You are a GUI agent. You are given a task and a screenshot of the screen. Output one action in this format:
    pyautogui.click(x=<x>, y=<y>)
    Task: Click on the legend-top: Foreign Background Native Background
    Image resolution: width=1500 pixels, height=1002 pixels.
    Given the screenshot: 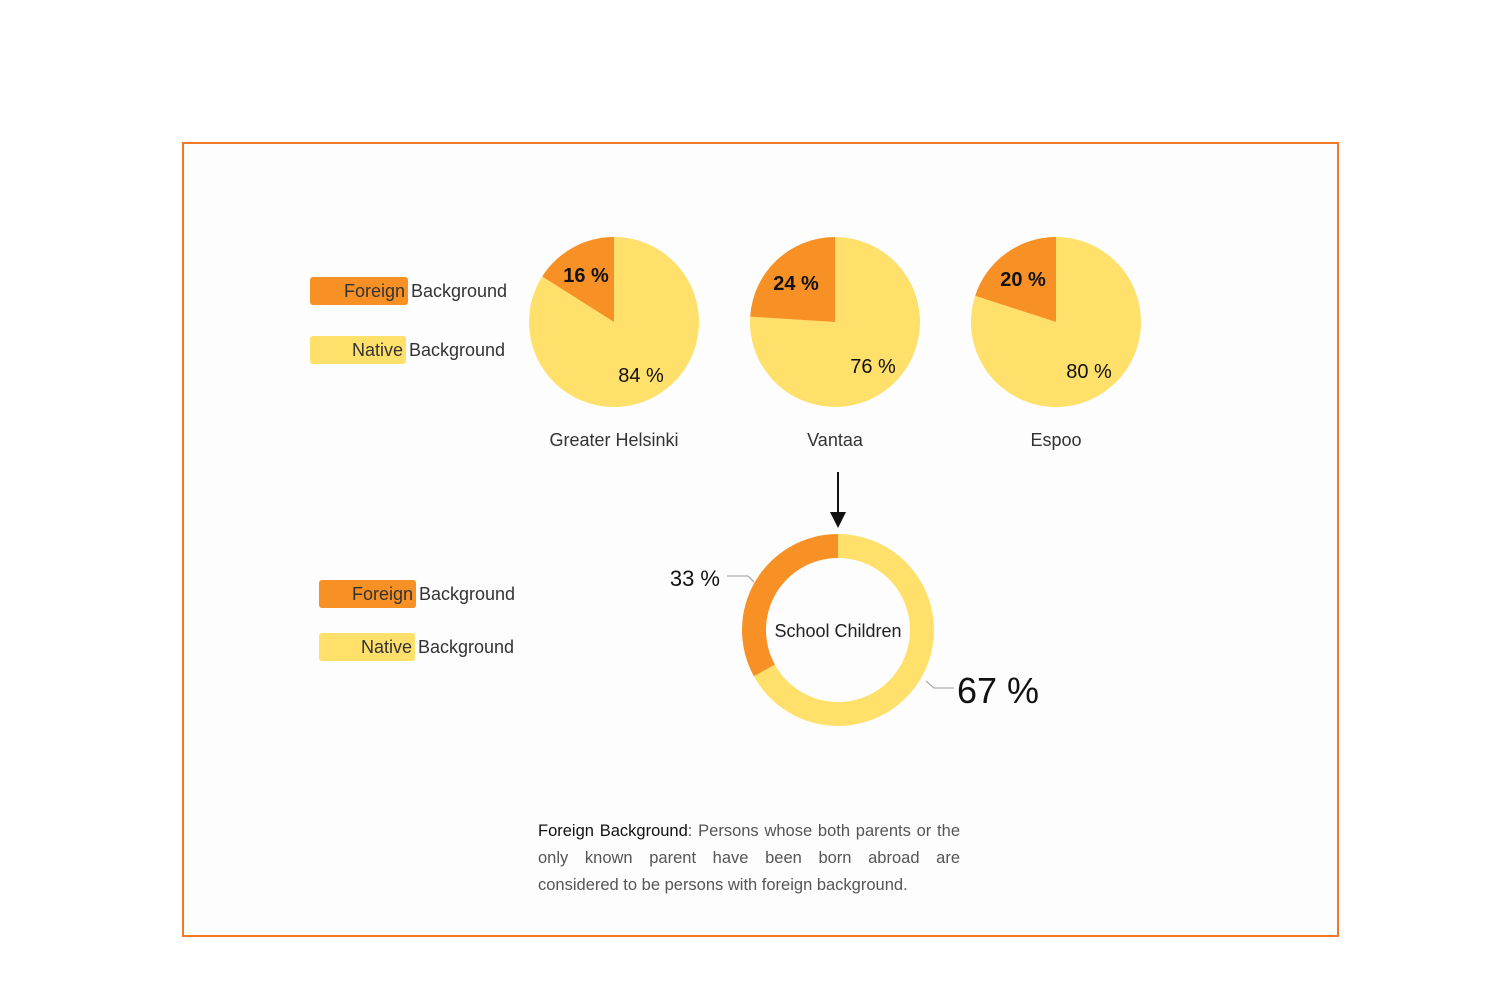 What is the action you would take?
    pyautogui.click(x=408, y=320)
    